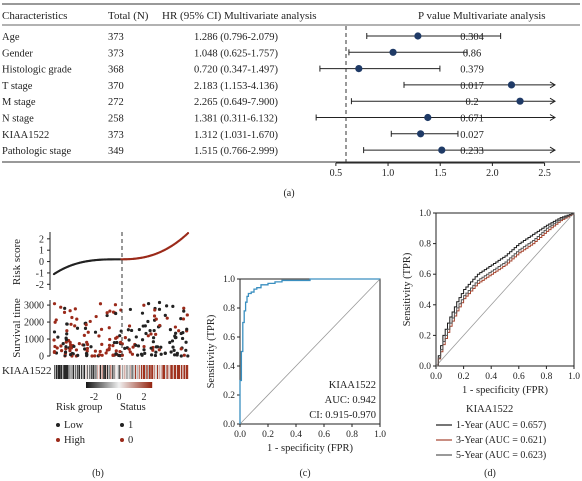  What do you see at coordinates (79, 407) in the screenshot?
I see `legend-risk-group-title: Risk group` at bounding box center [79, 407].